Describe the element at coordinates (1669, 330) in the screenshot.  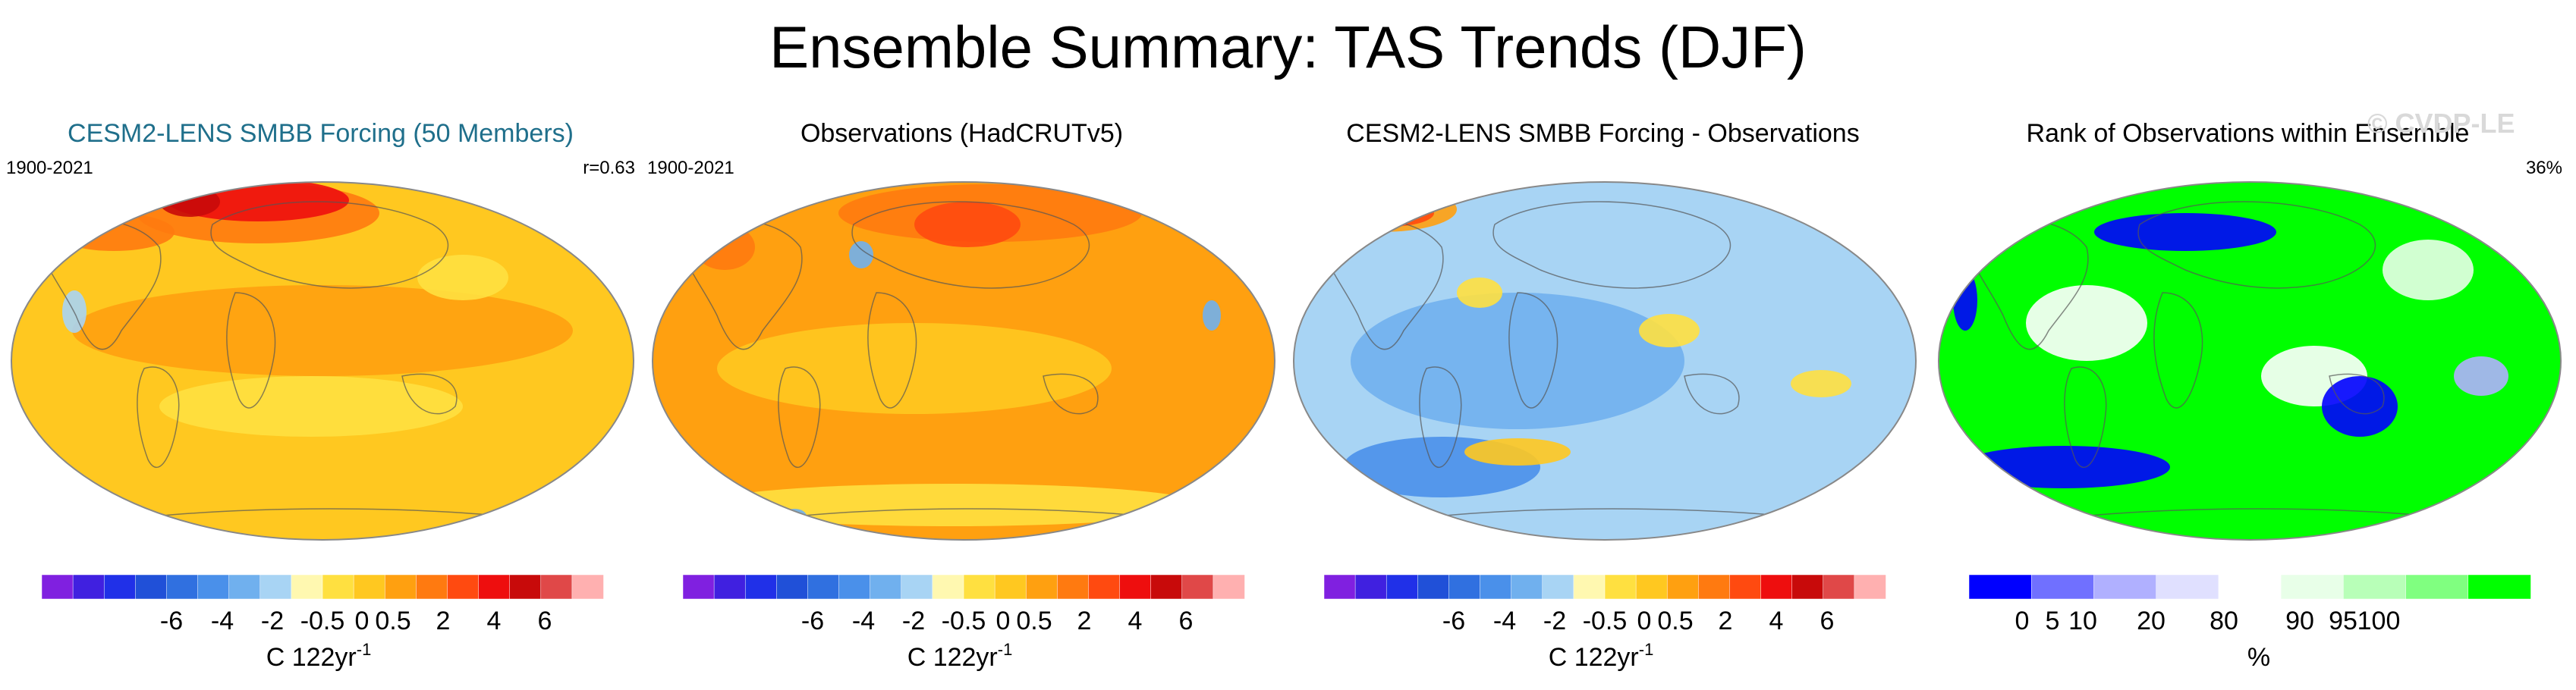
I see `pacific-positive` at that location.